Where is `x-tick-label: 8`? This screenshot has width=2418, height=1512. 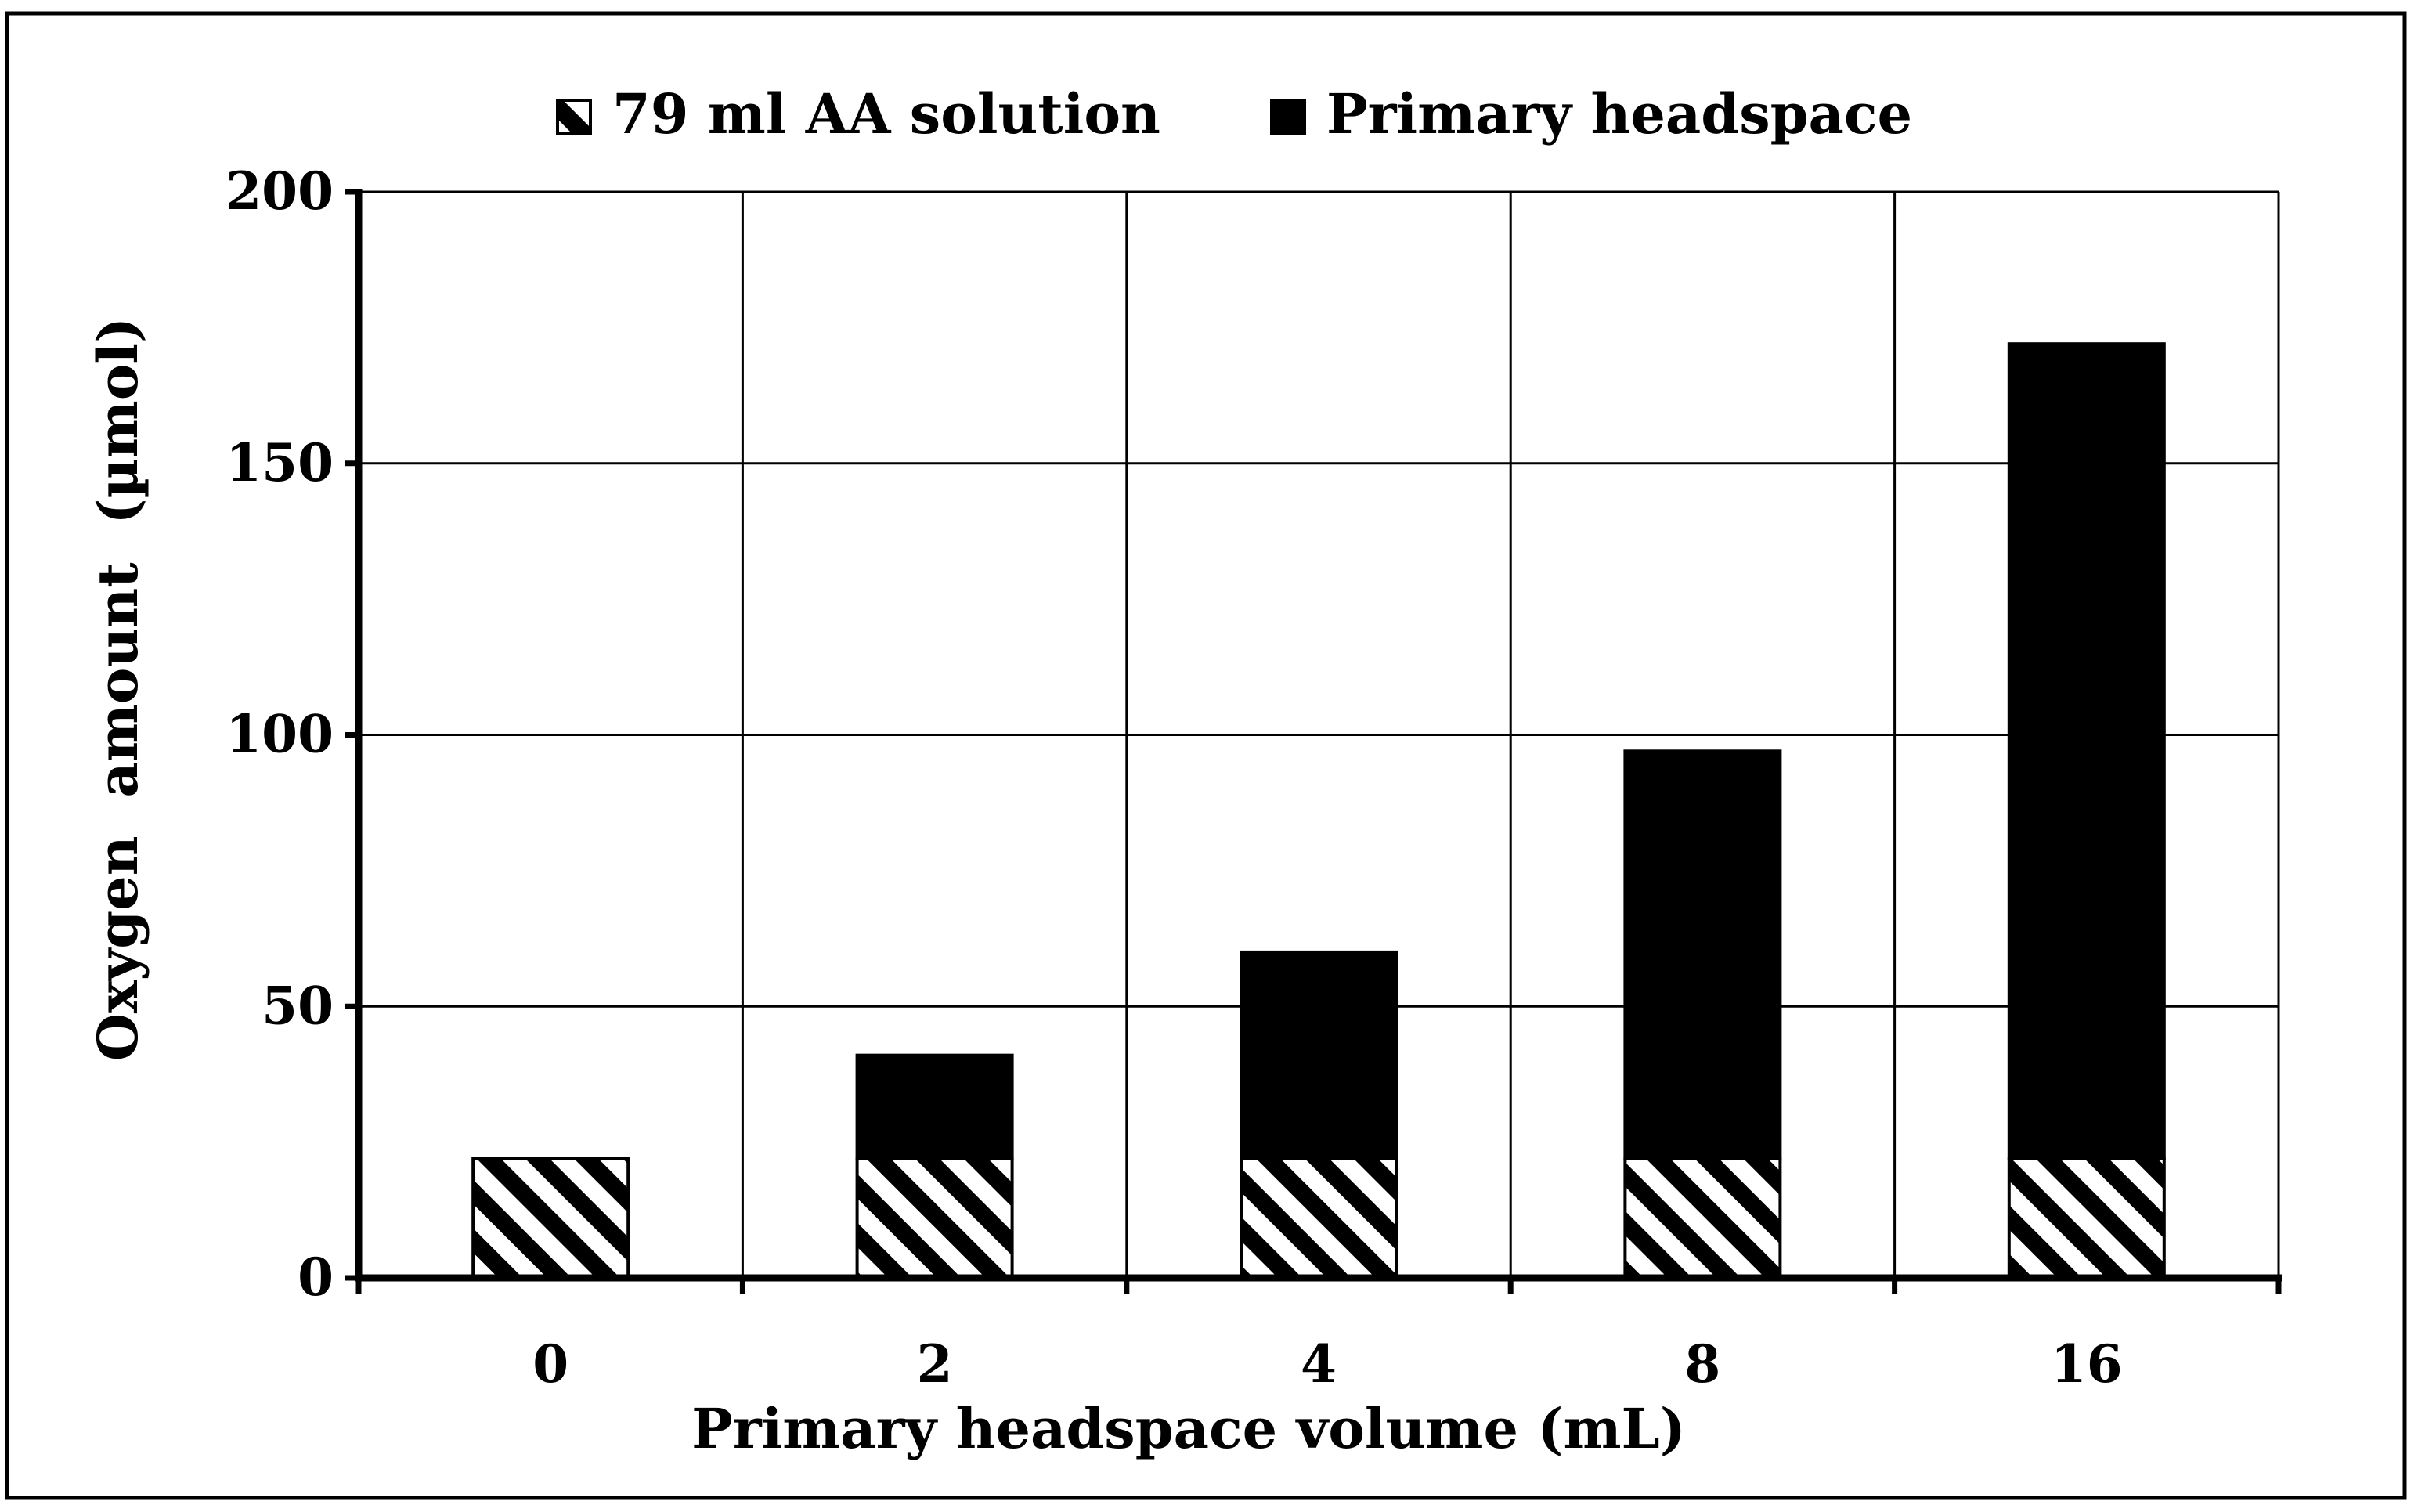
x-tick-label: 8 is located at coordinates (1702, 1364).